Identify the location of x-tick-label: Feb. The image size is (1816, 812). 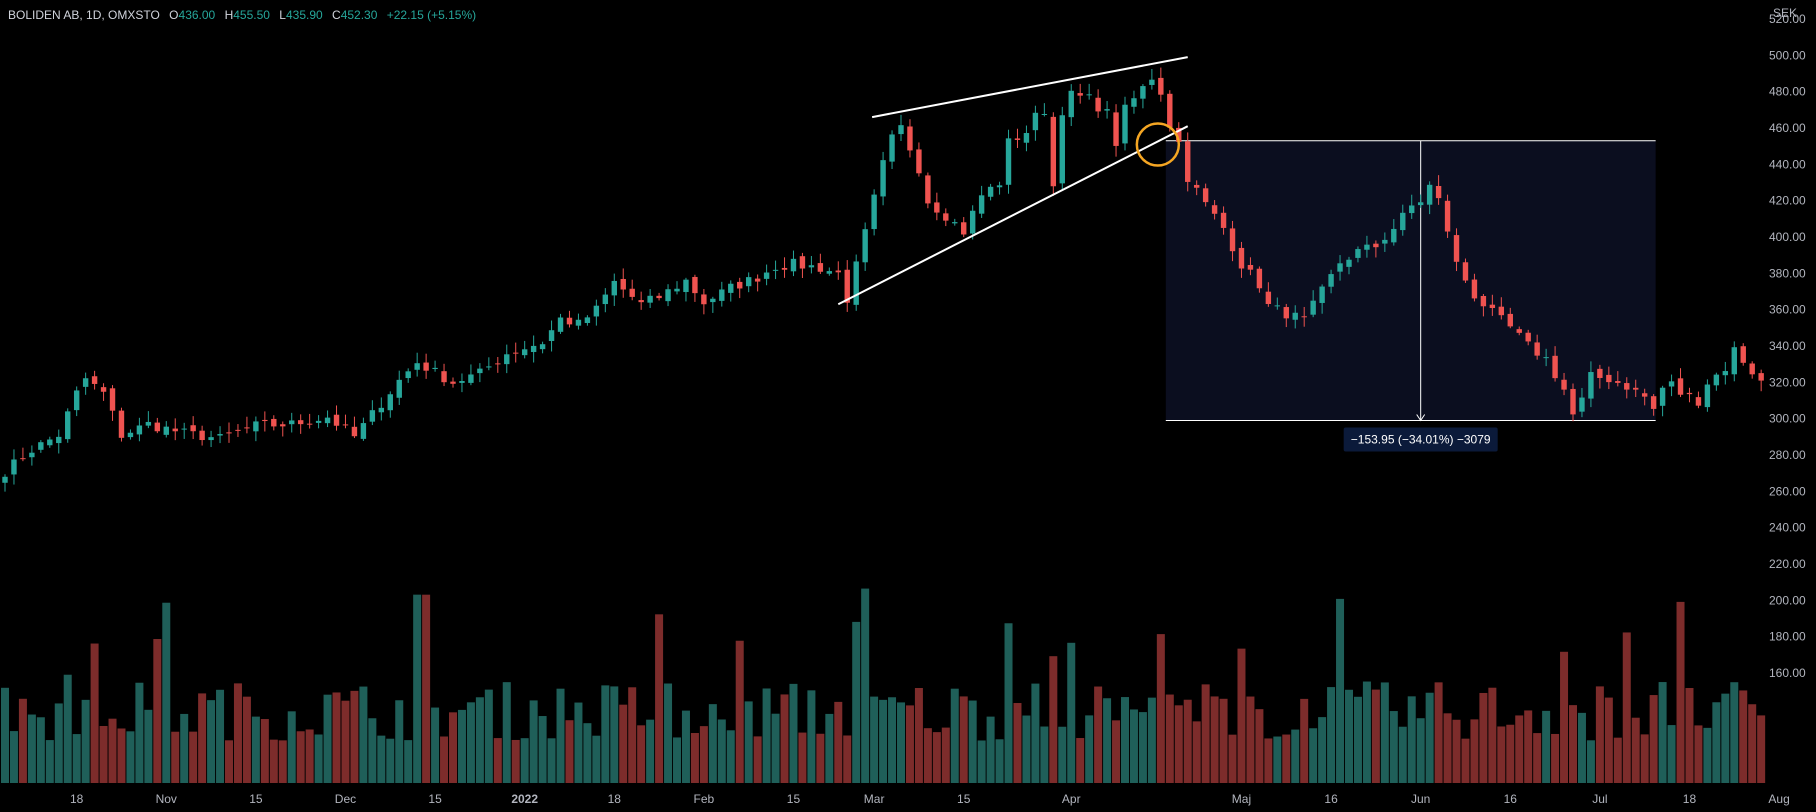
(704, 799).